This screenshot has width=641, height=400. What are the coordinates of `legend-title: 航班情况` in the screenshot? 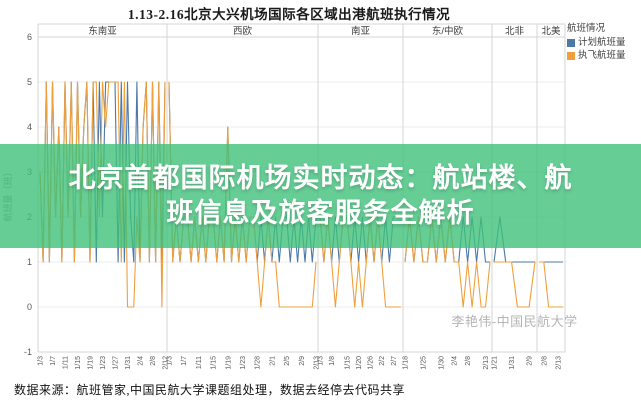 It's located at (586, 28).